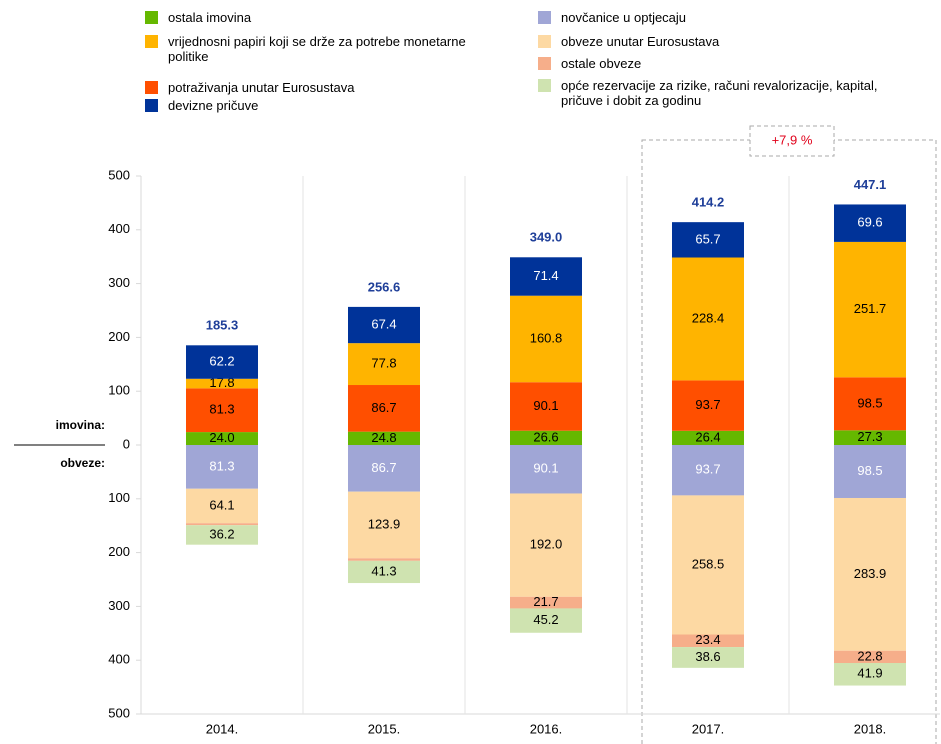  What do you see at coordinates (870, 184) in the screenshot?
I see `total-label: 447.1` at bounding box center [870, 184].